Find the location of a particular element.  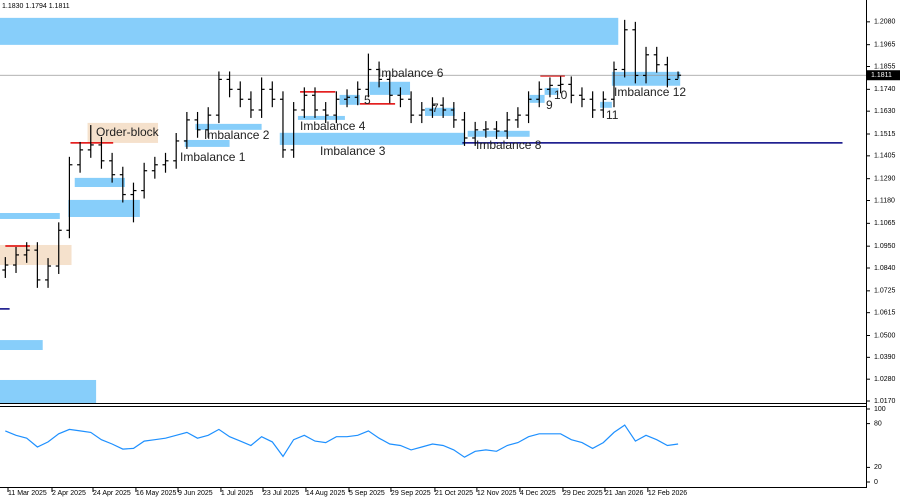

zone-label: Imbalance 6 is located at coordinates (411, 73).